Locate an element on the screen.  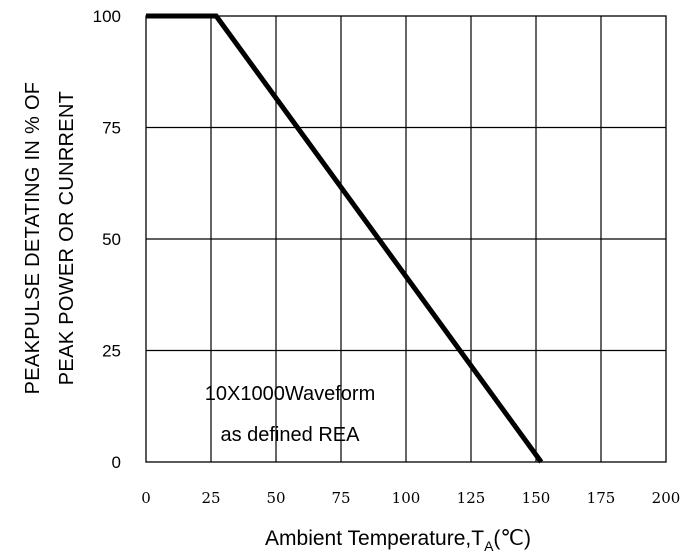
y-axis-label-line-1: PEAKPULSE DETATING IN % OF is located at coordinates (33, 238).